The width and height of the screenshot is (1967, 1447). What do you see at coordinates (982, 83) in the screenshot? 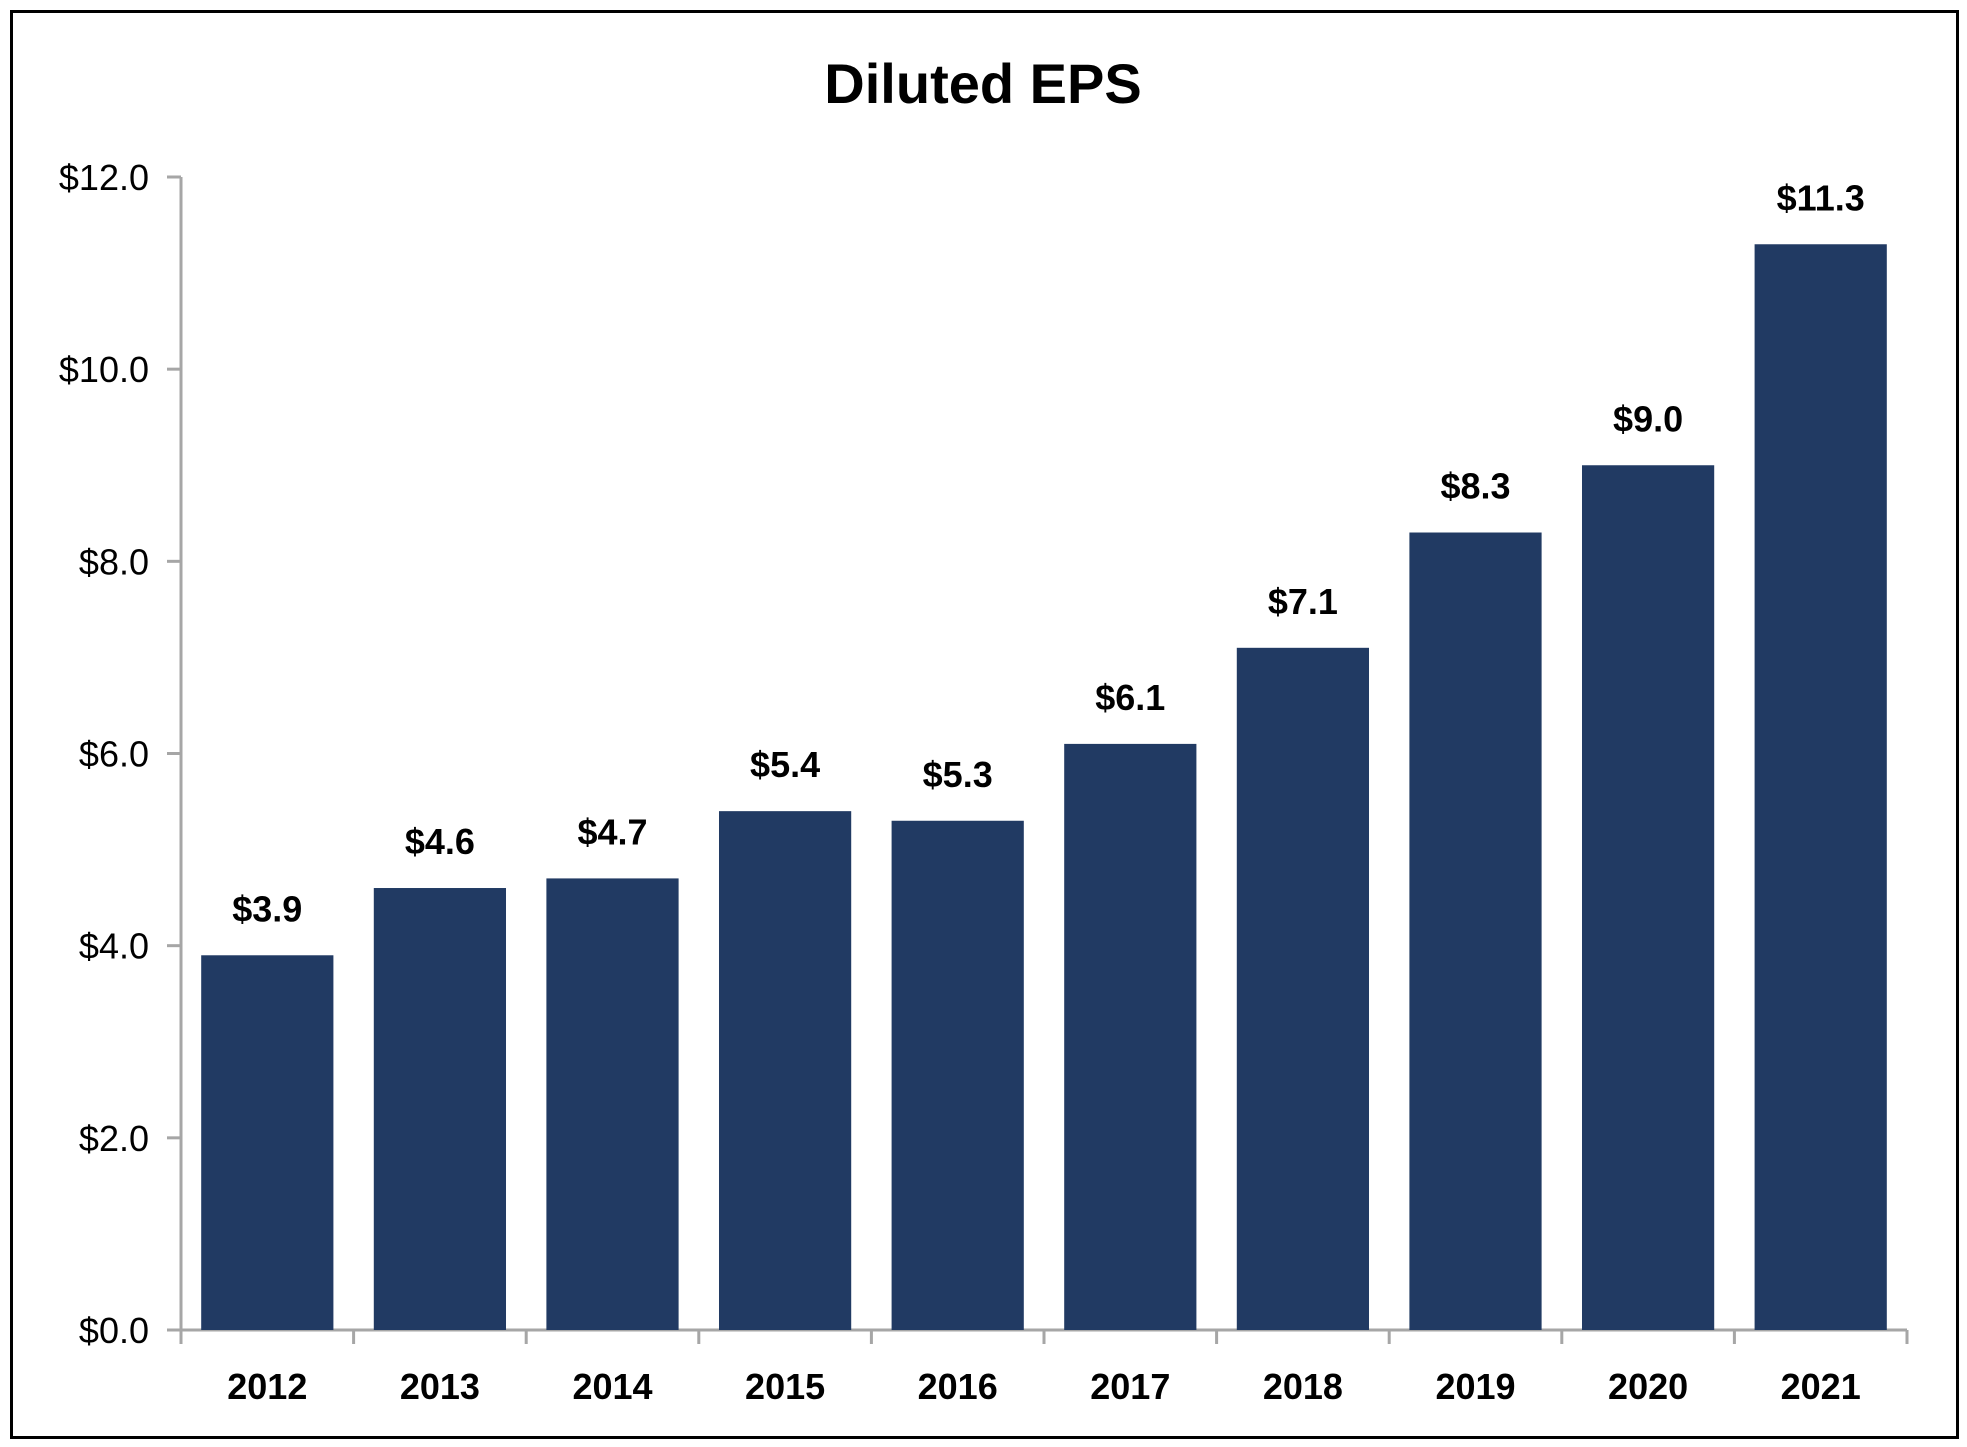
I see `chart-title: Diluted EPS` at bounding box center [982, 83].